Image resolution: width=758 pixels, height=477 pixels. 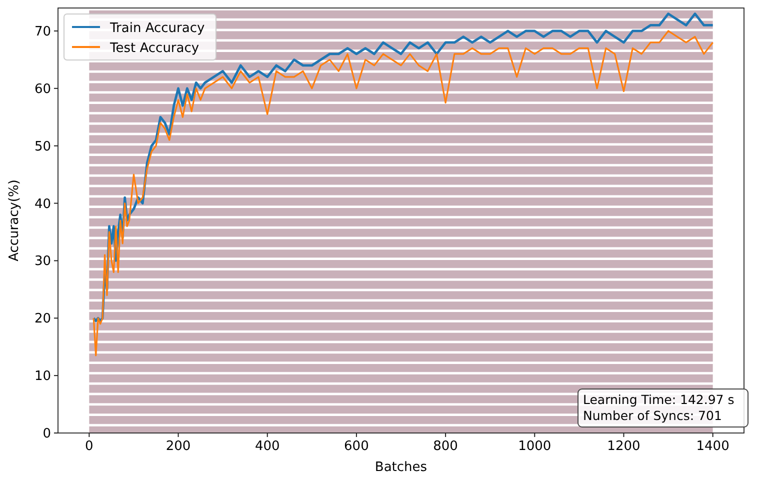 I want to click on y-tick-label: 30, so click(x=42, y=262).